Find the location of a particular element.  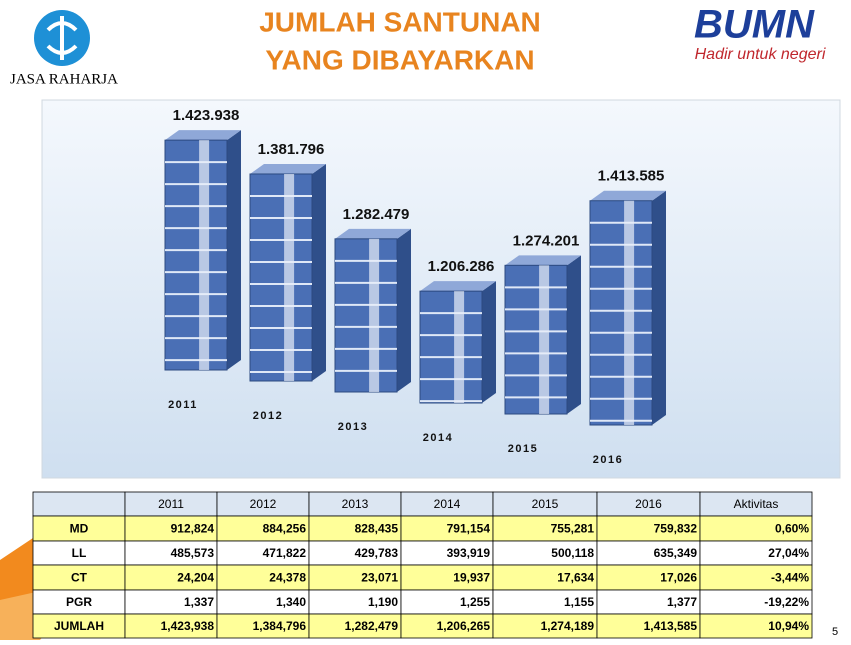

table-text: -19,22% is located at coordinates (786, 602).